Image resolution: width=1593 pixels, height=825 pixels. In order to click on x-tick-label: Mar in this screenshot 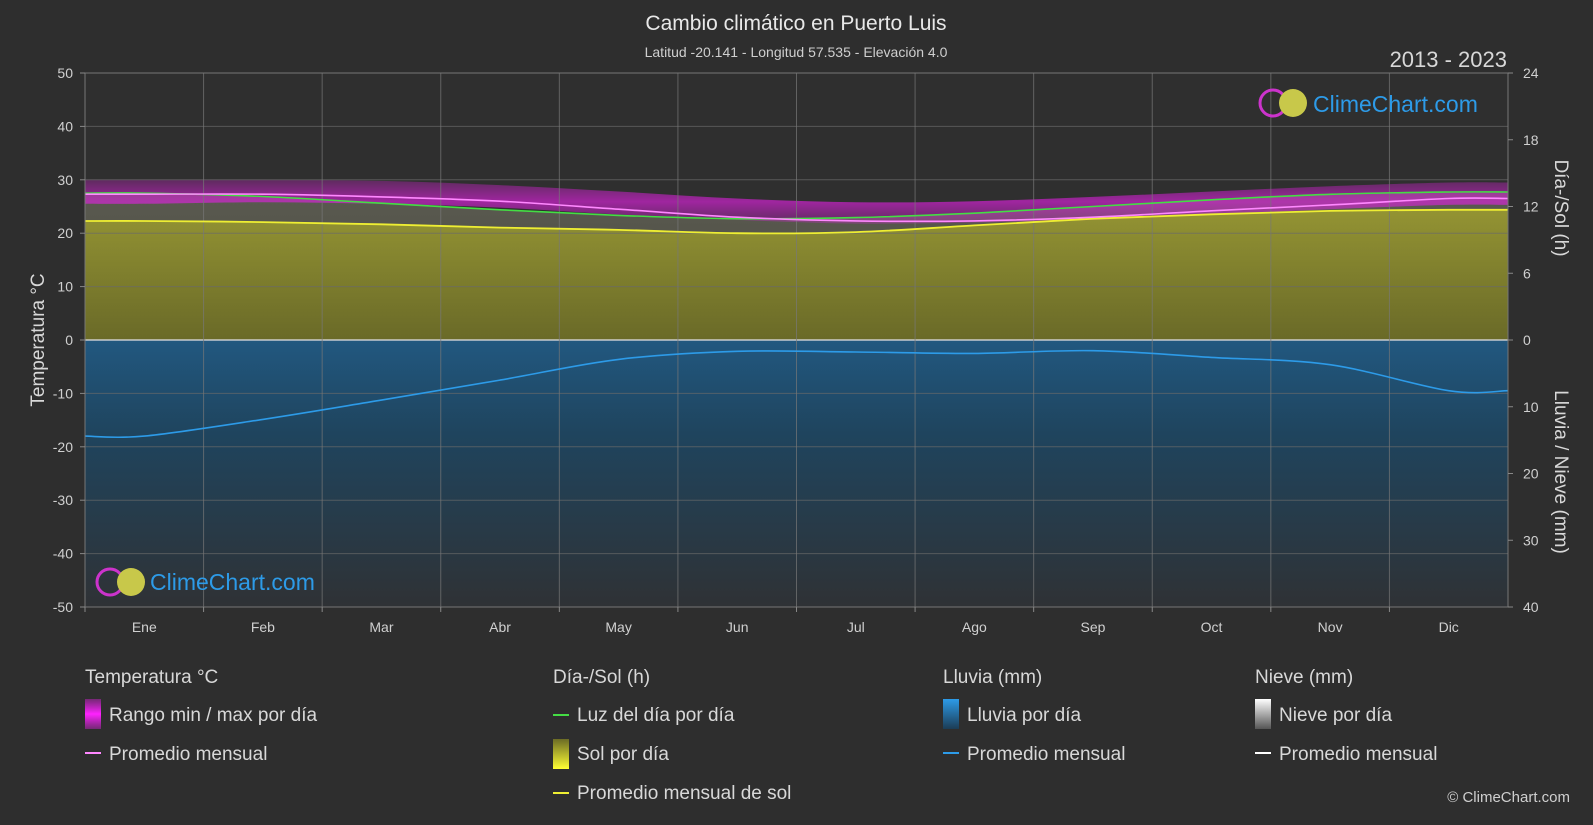, I will do `click(381, 627)`.